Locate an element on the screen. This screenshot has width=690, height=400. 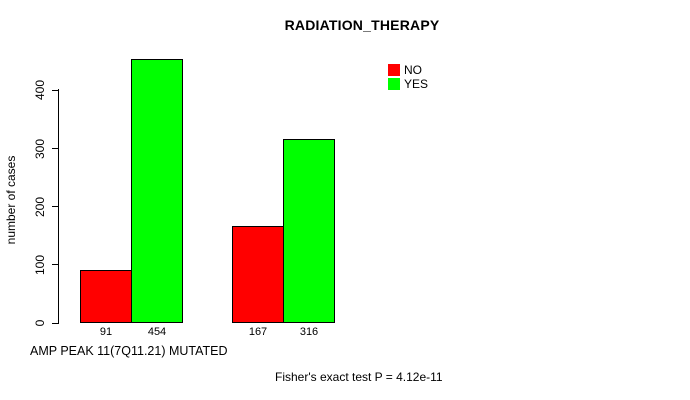
bar-value-label: 316 is located at coordinates (309, 332).